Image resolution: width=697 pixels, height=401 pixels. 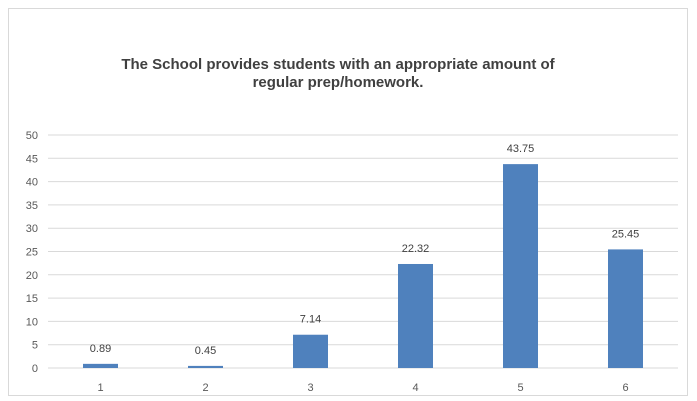 I want to click on y-tick-label: 5, so click(x=35, y=346).